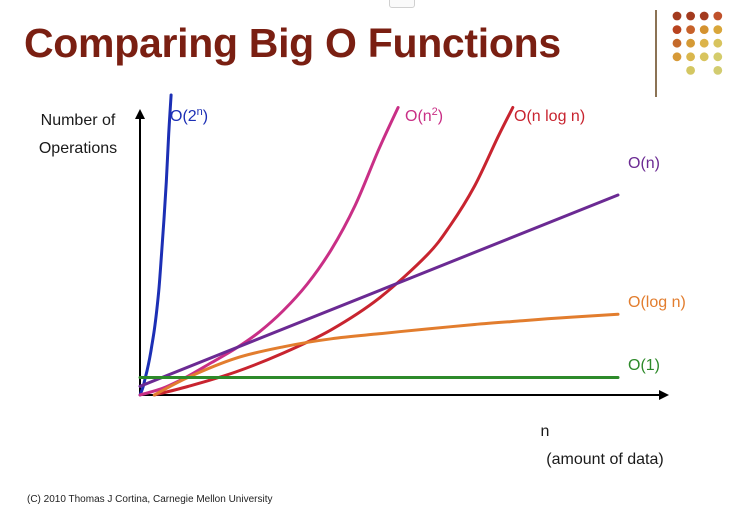 This screenshot has width=753, height=515. Describe the element at coordinates (604, 459) in the screenshot. I see `x-axis-label-line-2: (amount of data)` at that location.